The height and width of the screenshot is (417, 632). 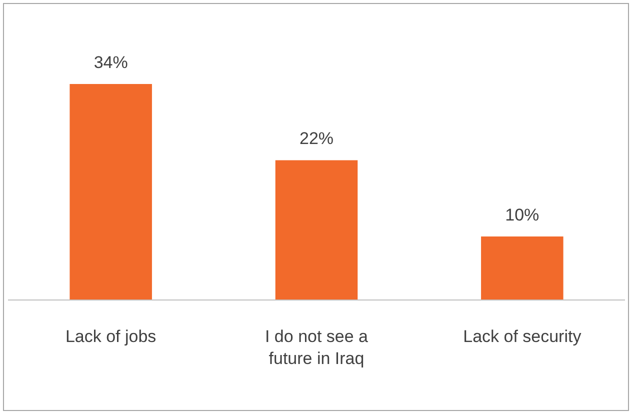 What do you see at coordinates (522, 336) in the screenshot?
I see `x-tick-label: Lack of security` at bounding box center [522, 336].